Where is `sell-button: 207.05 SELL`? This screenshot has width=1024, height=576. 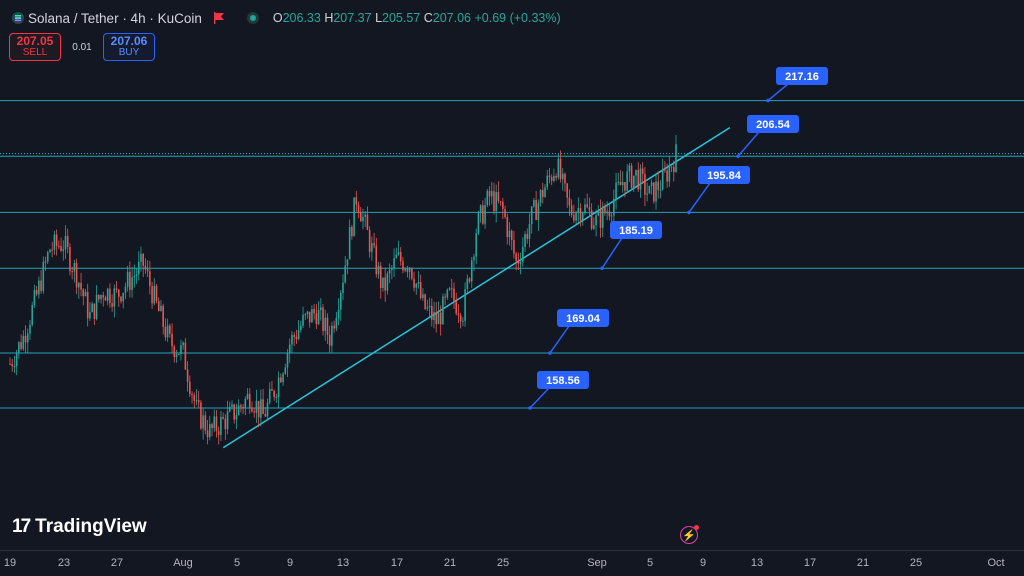
sell-button: 207.05 SELL is located at coordinates (35, 47).